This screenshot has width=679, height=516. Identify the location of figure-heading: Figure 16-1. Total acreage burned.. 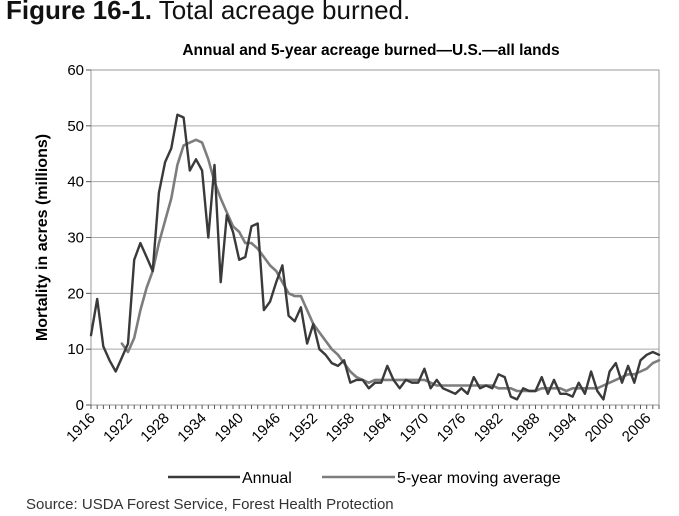
(208, 13).